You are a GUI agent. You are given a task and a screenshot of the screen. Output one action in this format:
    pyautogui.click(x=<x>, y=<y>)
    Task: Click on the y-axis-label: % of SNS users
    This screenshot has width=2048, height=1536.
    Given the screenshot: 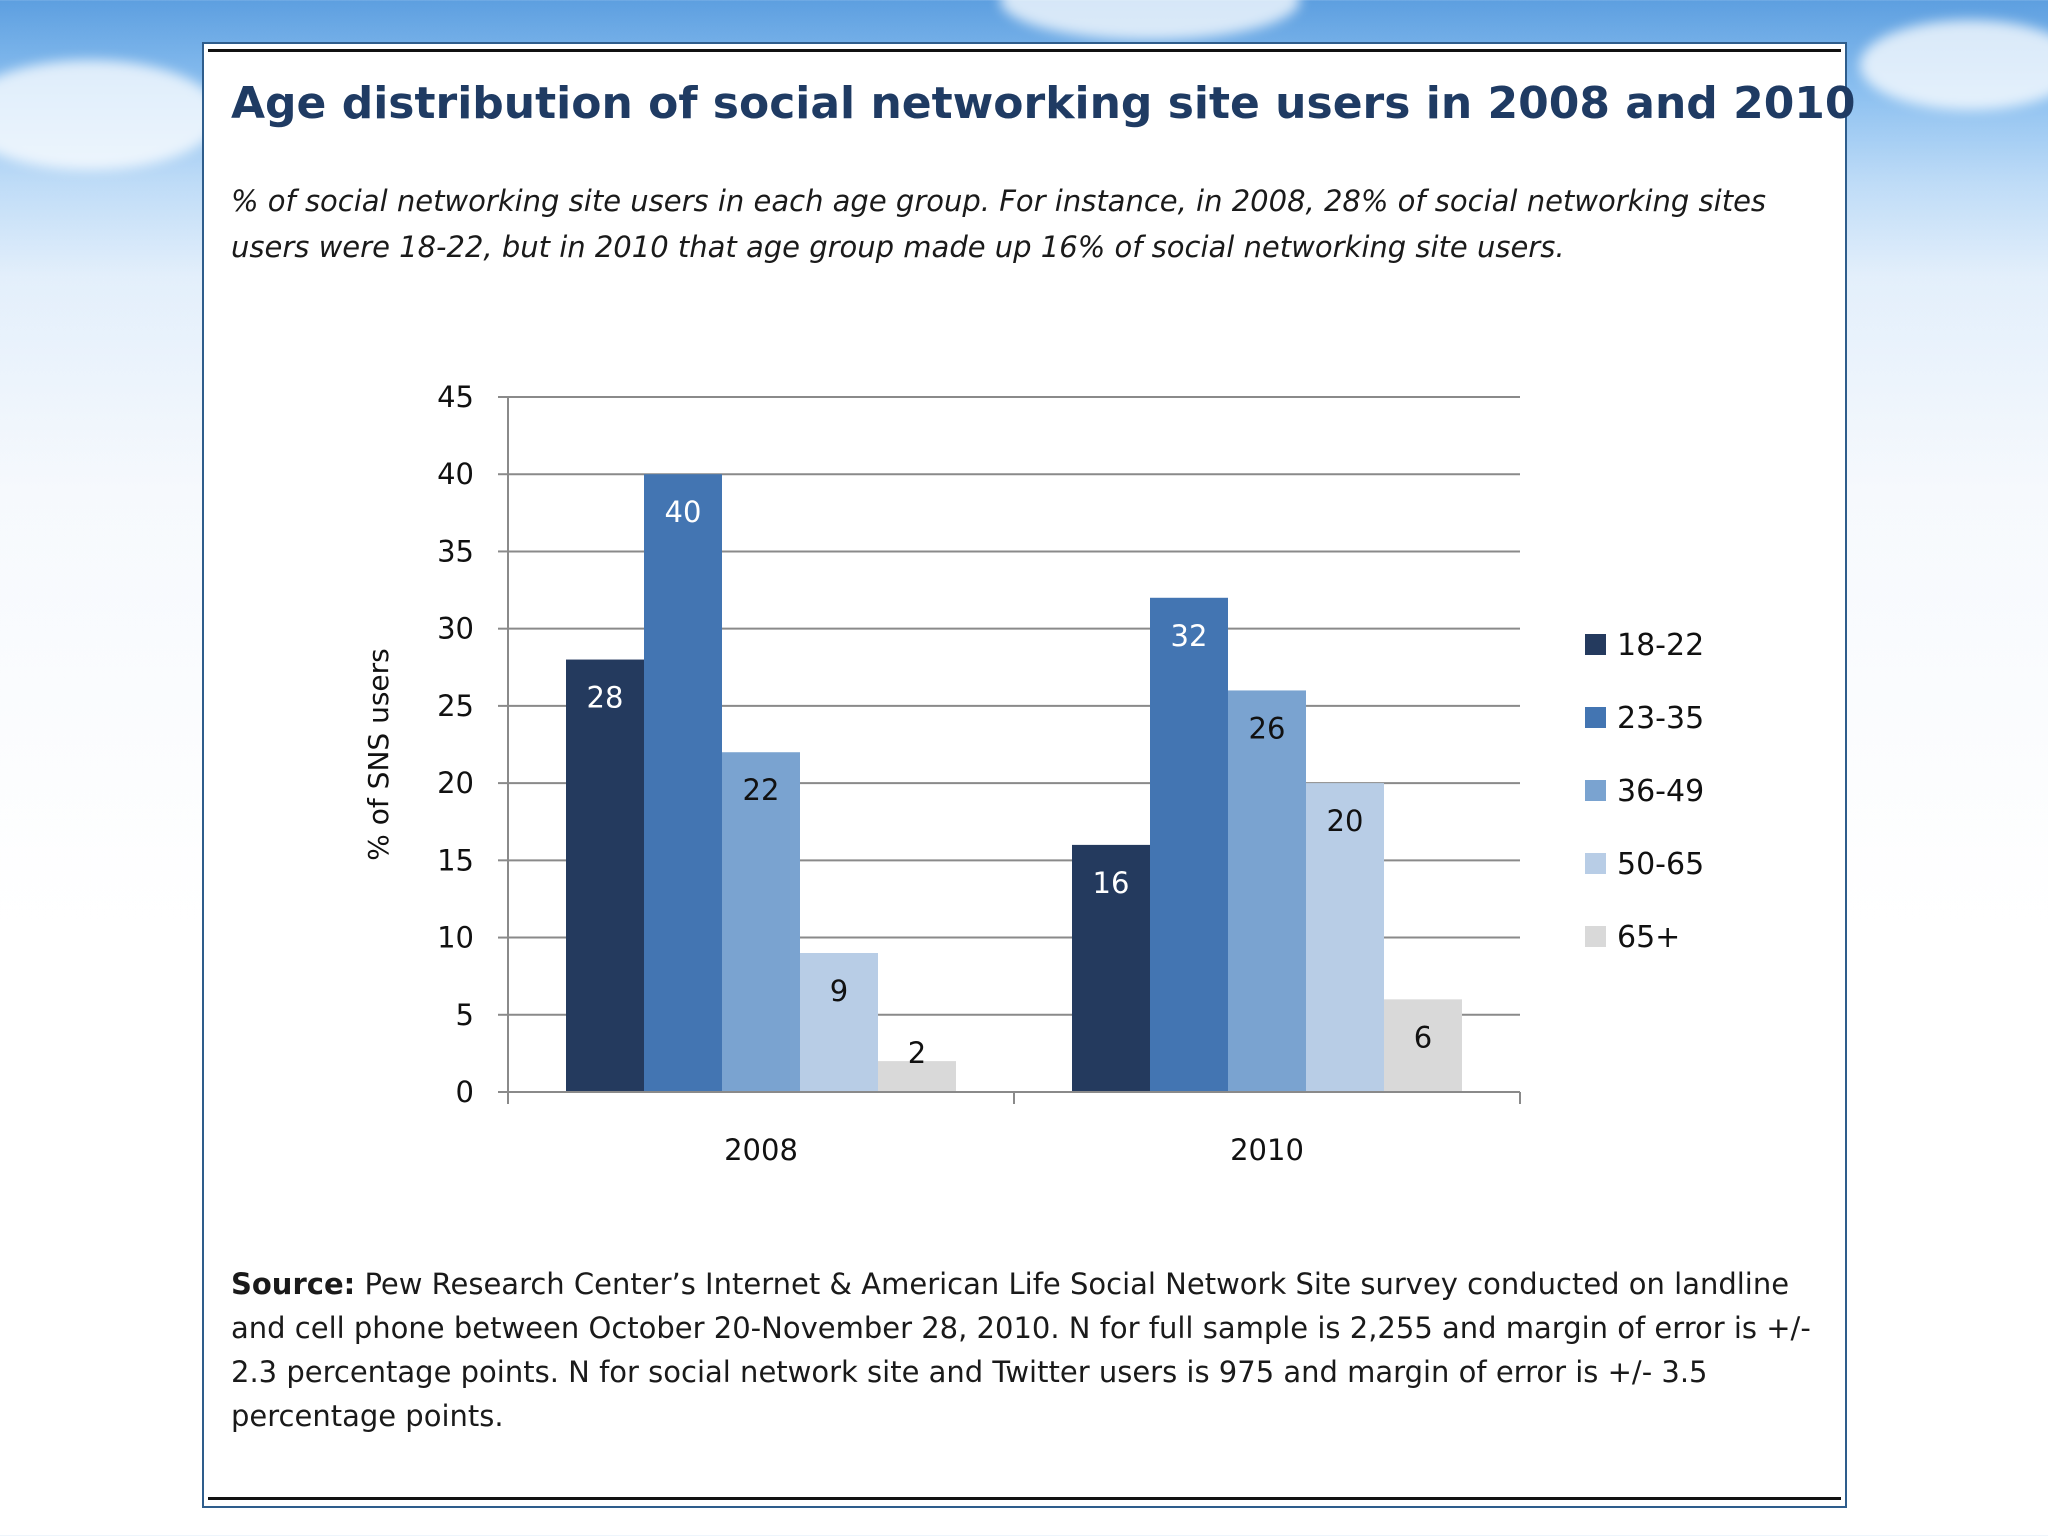 What is the action you would take?
    pyautogui.click(x=378, y=754)
    